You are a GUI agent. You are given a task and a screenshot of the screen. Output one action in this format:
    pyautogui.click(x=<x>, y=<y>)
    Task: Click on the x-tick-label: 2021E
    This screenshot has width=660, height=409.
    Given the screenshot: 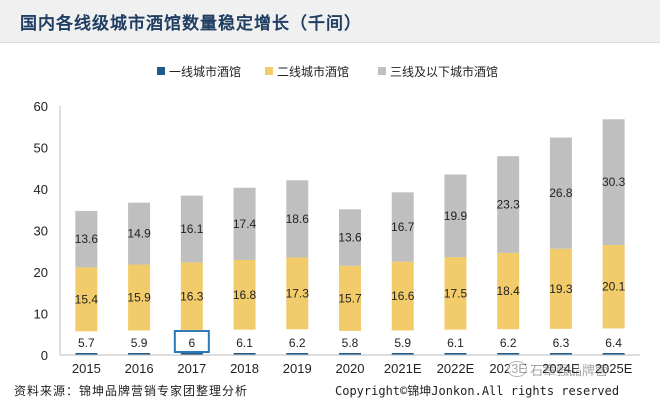 What is the action you would take?
    pyautogui.click(x=403, y=368)
    